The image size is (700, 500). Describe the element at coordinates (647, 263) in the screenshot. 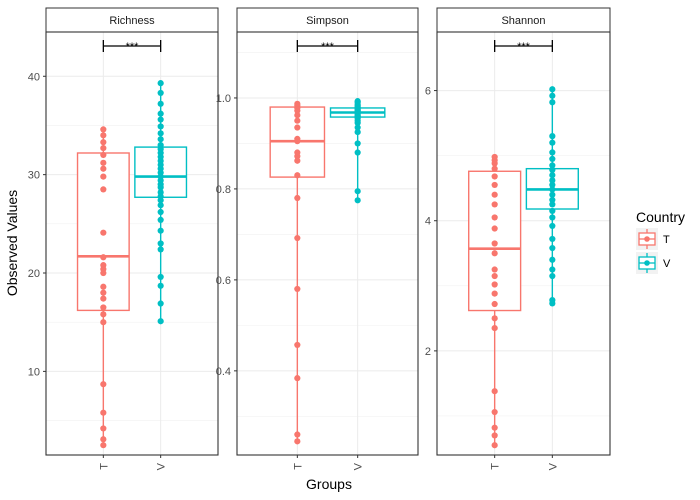

I see `legend-key-point` at that location.